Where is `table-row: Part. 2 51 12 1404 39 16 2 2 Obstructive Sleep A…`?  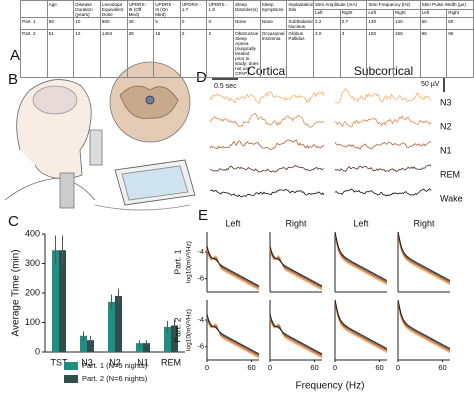
table-row: Part. 2 51 12 1404 39 16 2 2 Obstructive Sleep A… is located at coordinates (247, 53).